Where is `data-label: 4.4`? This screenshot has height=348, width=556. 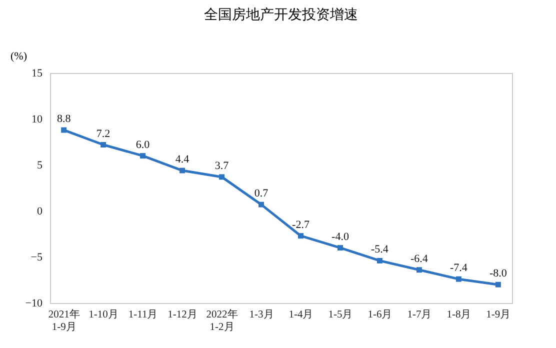
data-label: 4.4 is located at coordinates (182, 160).